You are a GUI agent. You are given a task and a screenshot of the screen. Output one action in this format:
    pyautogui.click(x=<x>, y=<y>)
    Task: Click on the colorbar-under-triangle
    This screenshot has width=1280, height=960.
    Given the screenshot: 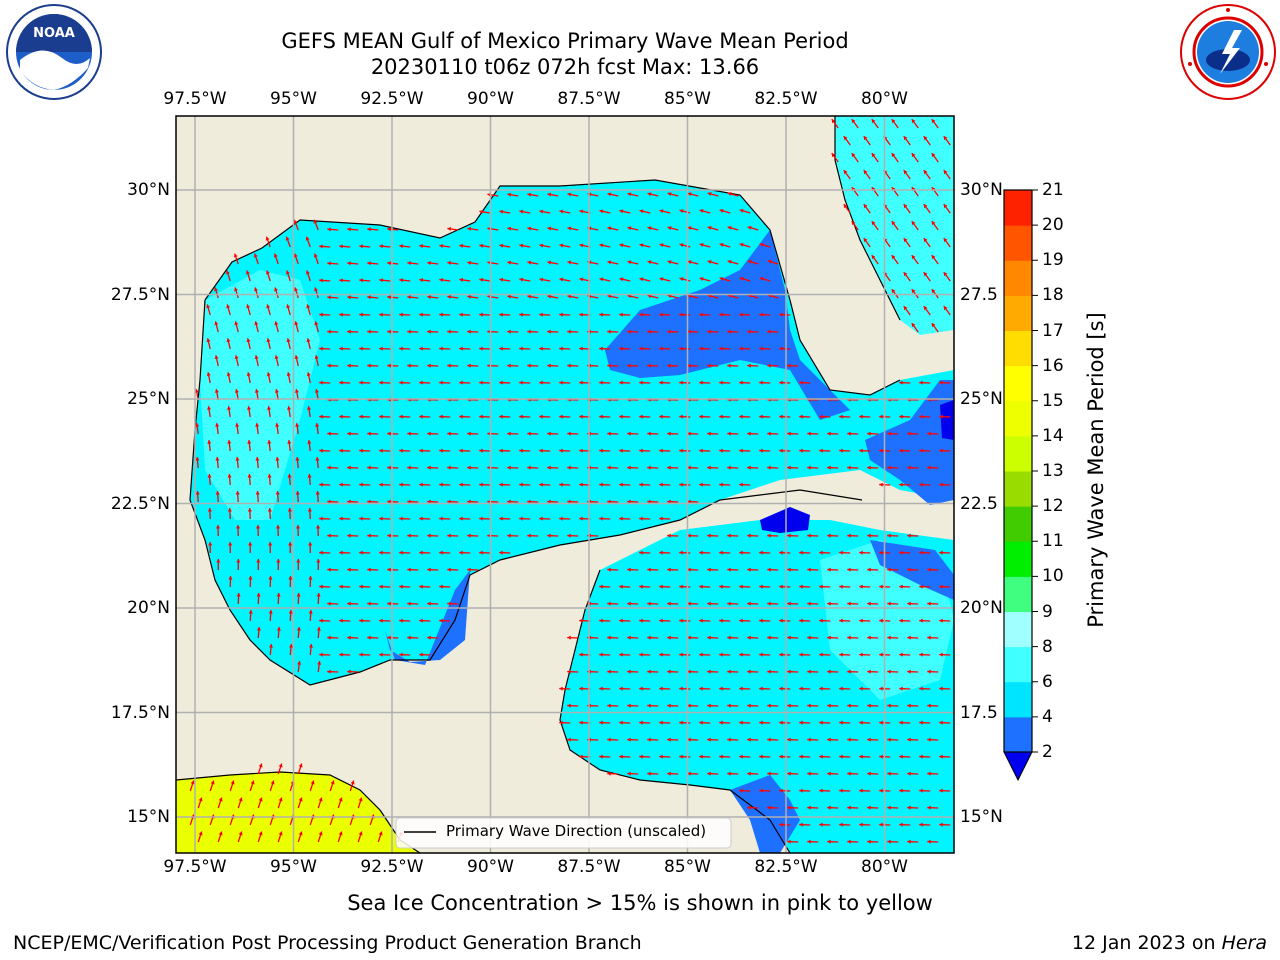 What is the action you would take?
    pyautogui.click(x=1018, y=766)
    